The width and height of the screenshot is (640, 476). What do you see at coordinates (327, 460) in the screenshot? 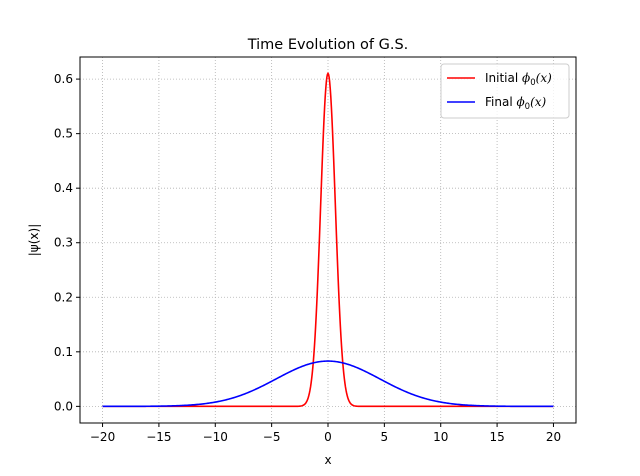
I see `x-axis-label: x` at bounding box center [327, 460].